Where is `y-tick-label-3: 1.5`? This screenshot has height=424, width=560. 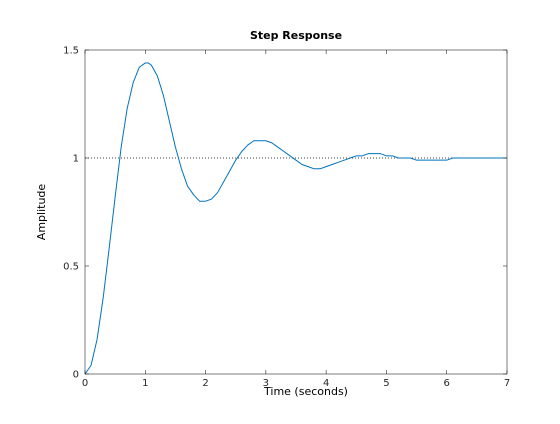 y-tick-label-3: 1.5 is located at coordinates (71, 51).